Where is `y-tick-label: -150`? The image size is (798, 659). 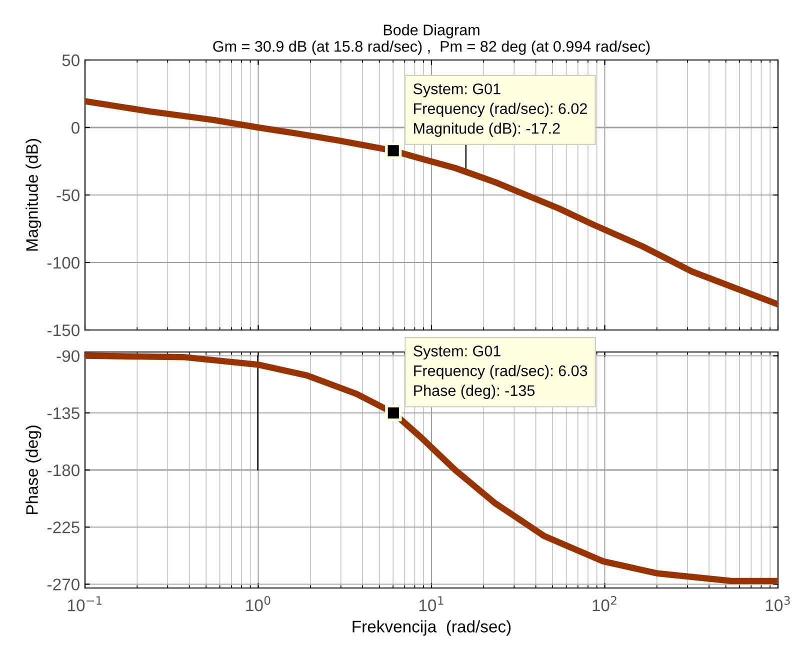
y-tick-label: -150 is located at coordinates (64, 330).